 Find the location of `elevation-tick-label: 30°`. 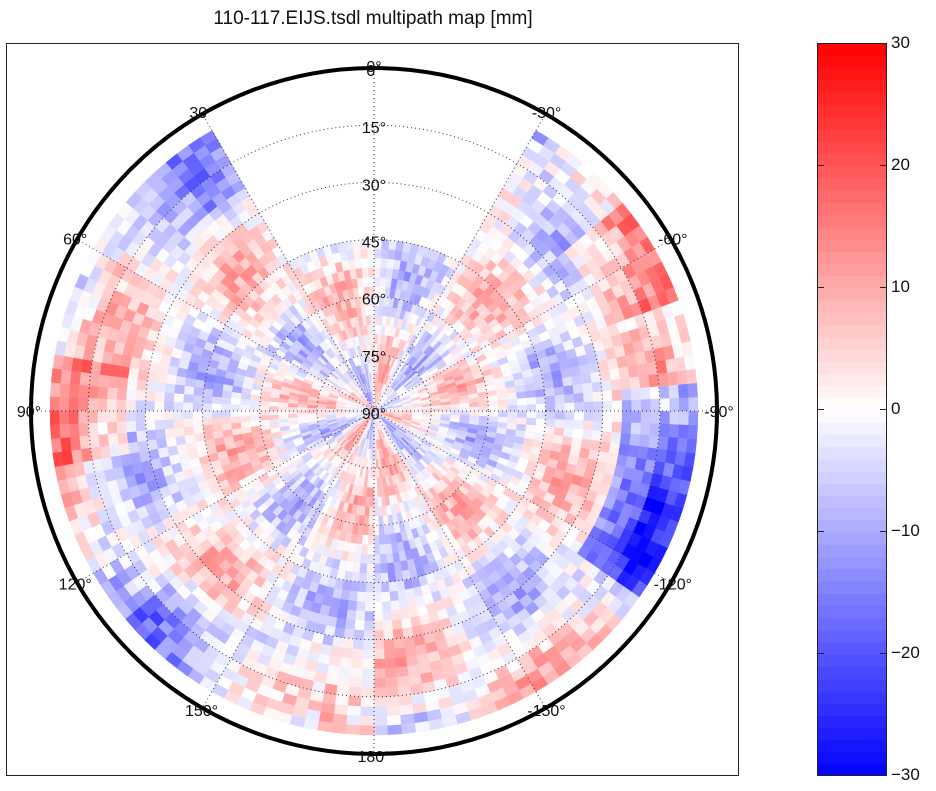

elevation-tick-label: 30° is located at coordinates (374, 185).